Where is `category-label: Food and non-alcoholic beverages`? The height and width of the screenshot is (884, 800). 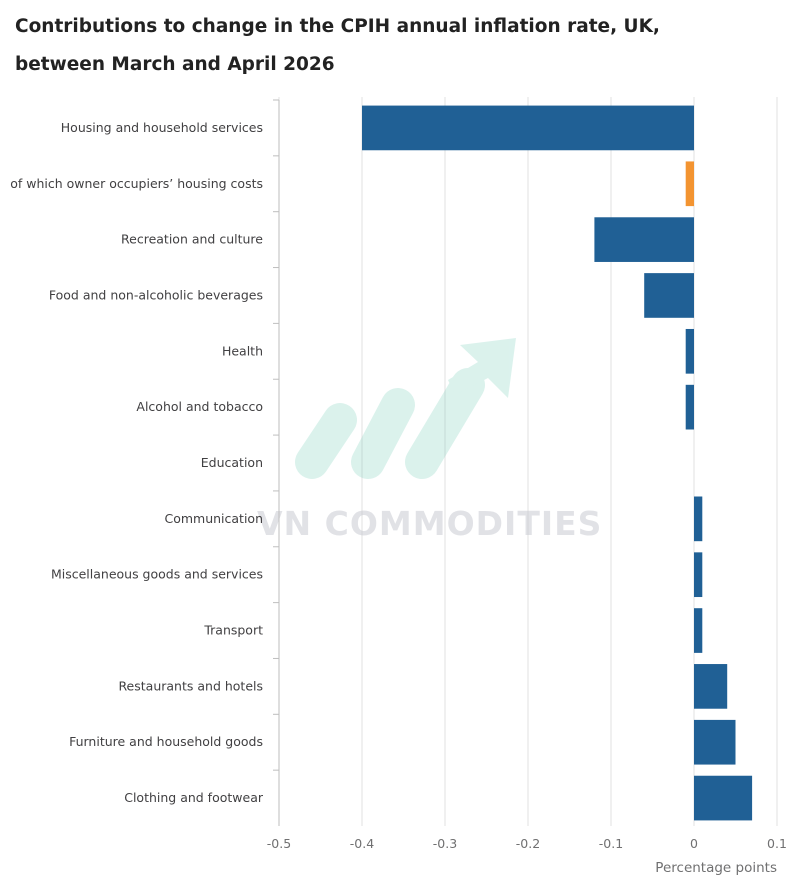 category-label: Food and non-alcoholic beverages is located at coordinates (156, 294).